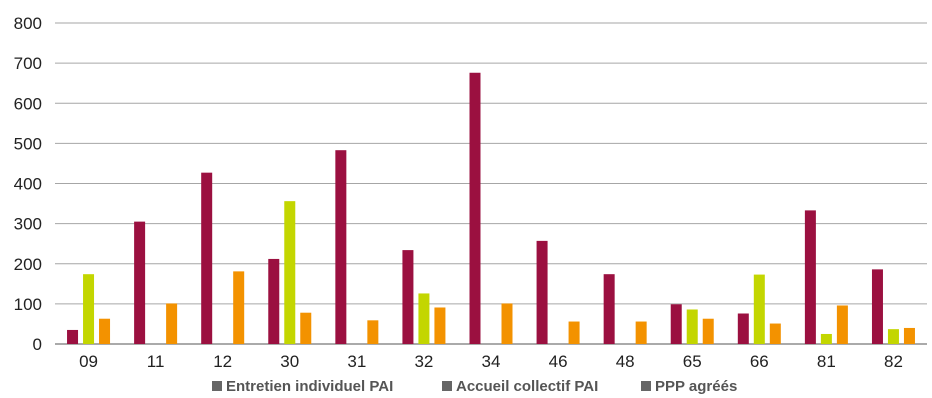 The width and height of the screenshot is (932, 398). What do you see at coordinates (222, 361) in the screenshot?
I see `x-tick-label: 12` at bounding box center [222, 361].